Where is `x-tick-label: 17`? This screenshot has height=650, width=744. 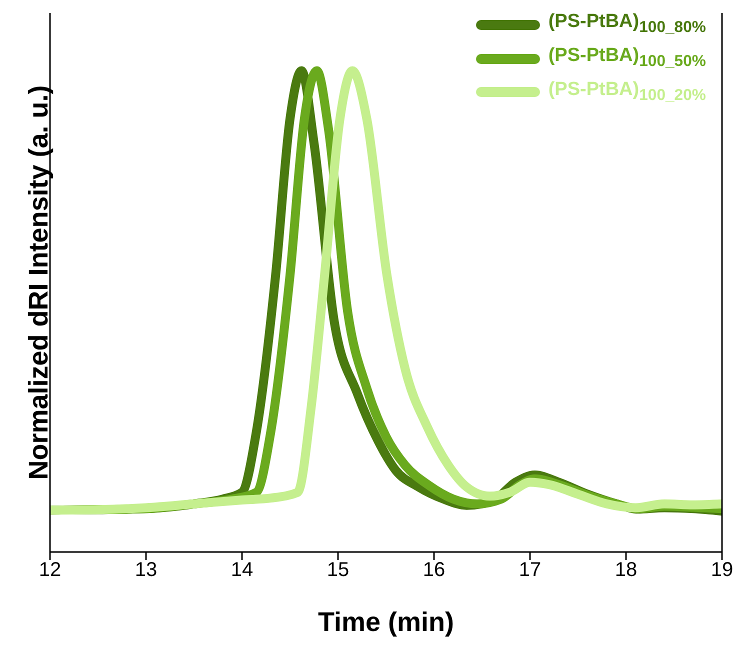
x-tick-label: 17 is located at coordinates (530, 570).